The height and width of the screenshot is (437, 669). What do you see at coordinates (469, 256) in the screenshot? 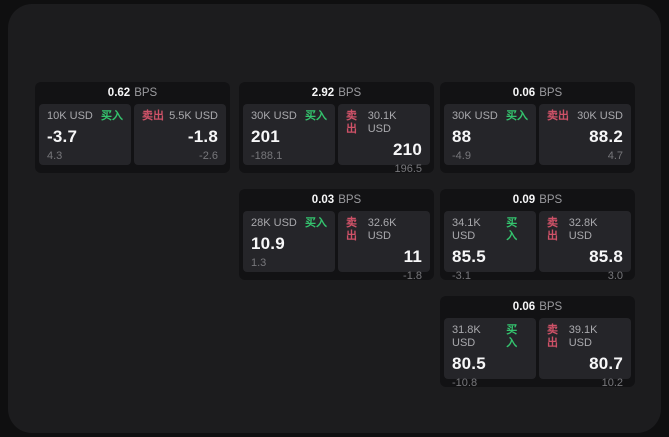
I see `buy-price: 85.5` at bounding box center [469, 256].